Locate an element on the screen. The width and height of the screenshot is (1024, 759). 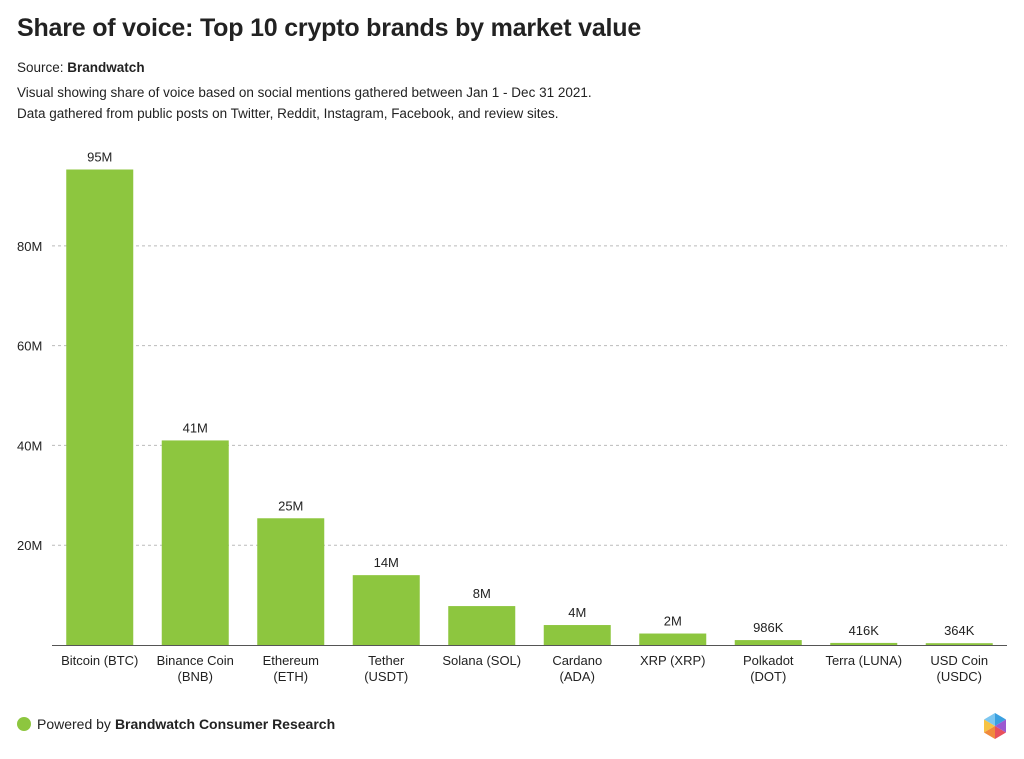
x-tick-label: Binance Coin is located at coordinates (195, 660).